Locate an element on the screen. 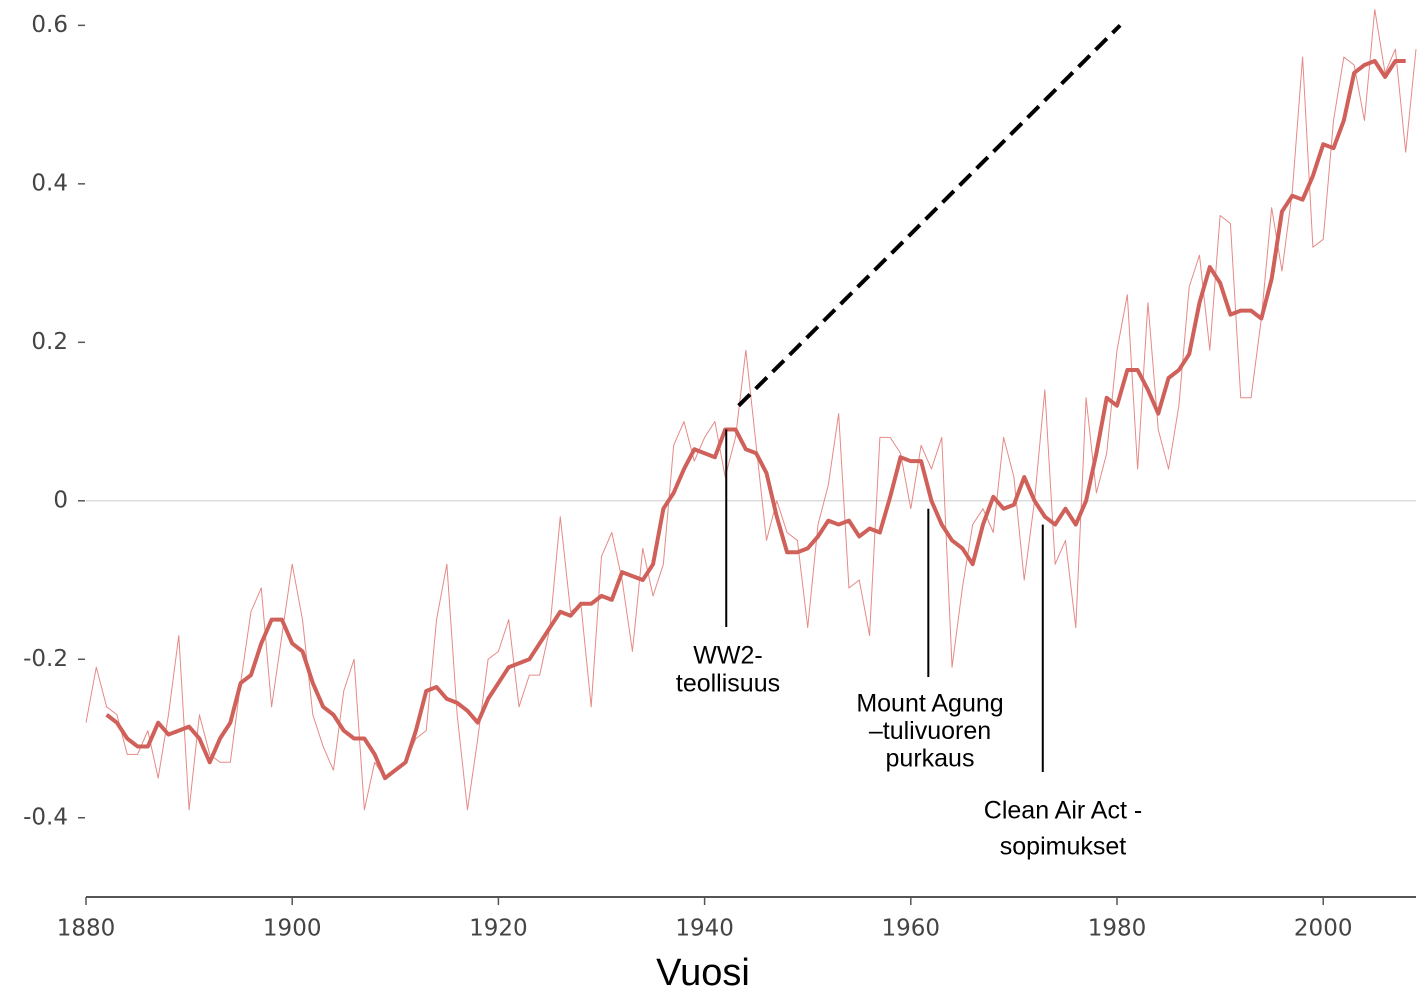  y-tick-label: 0.2 is located at coordinates (49, 342).